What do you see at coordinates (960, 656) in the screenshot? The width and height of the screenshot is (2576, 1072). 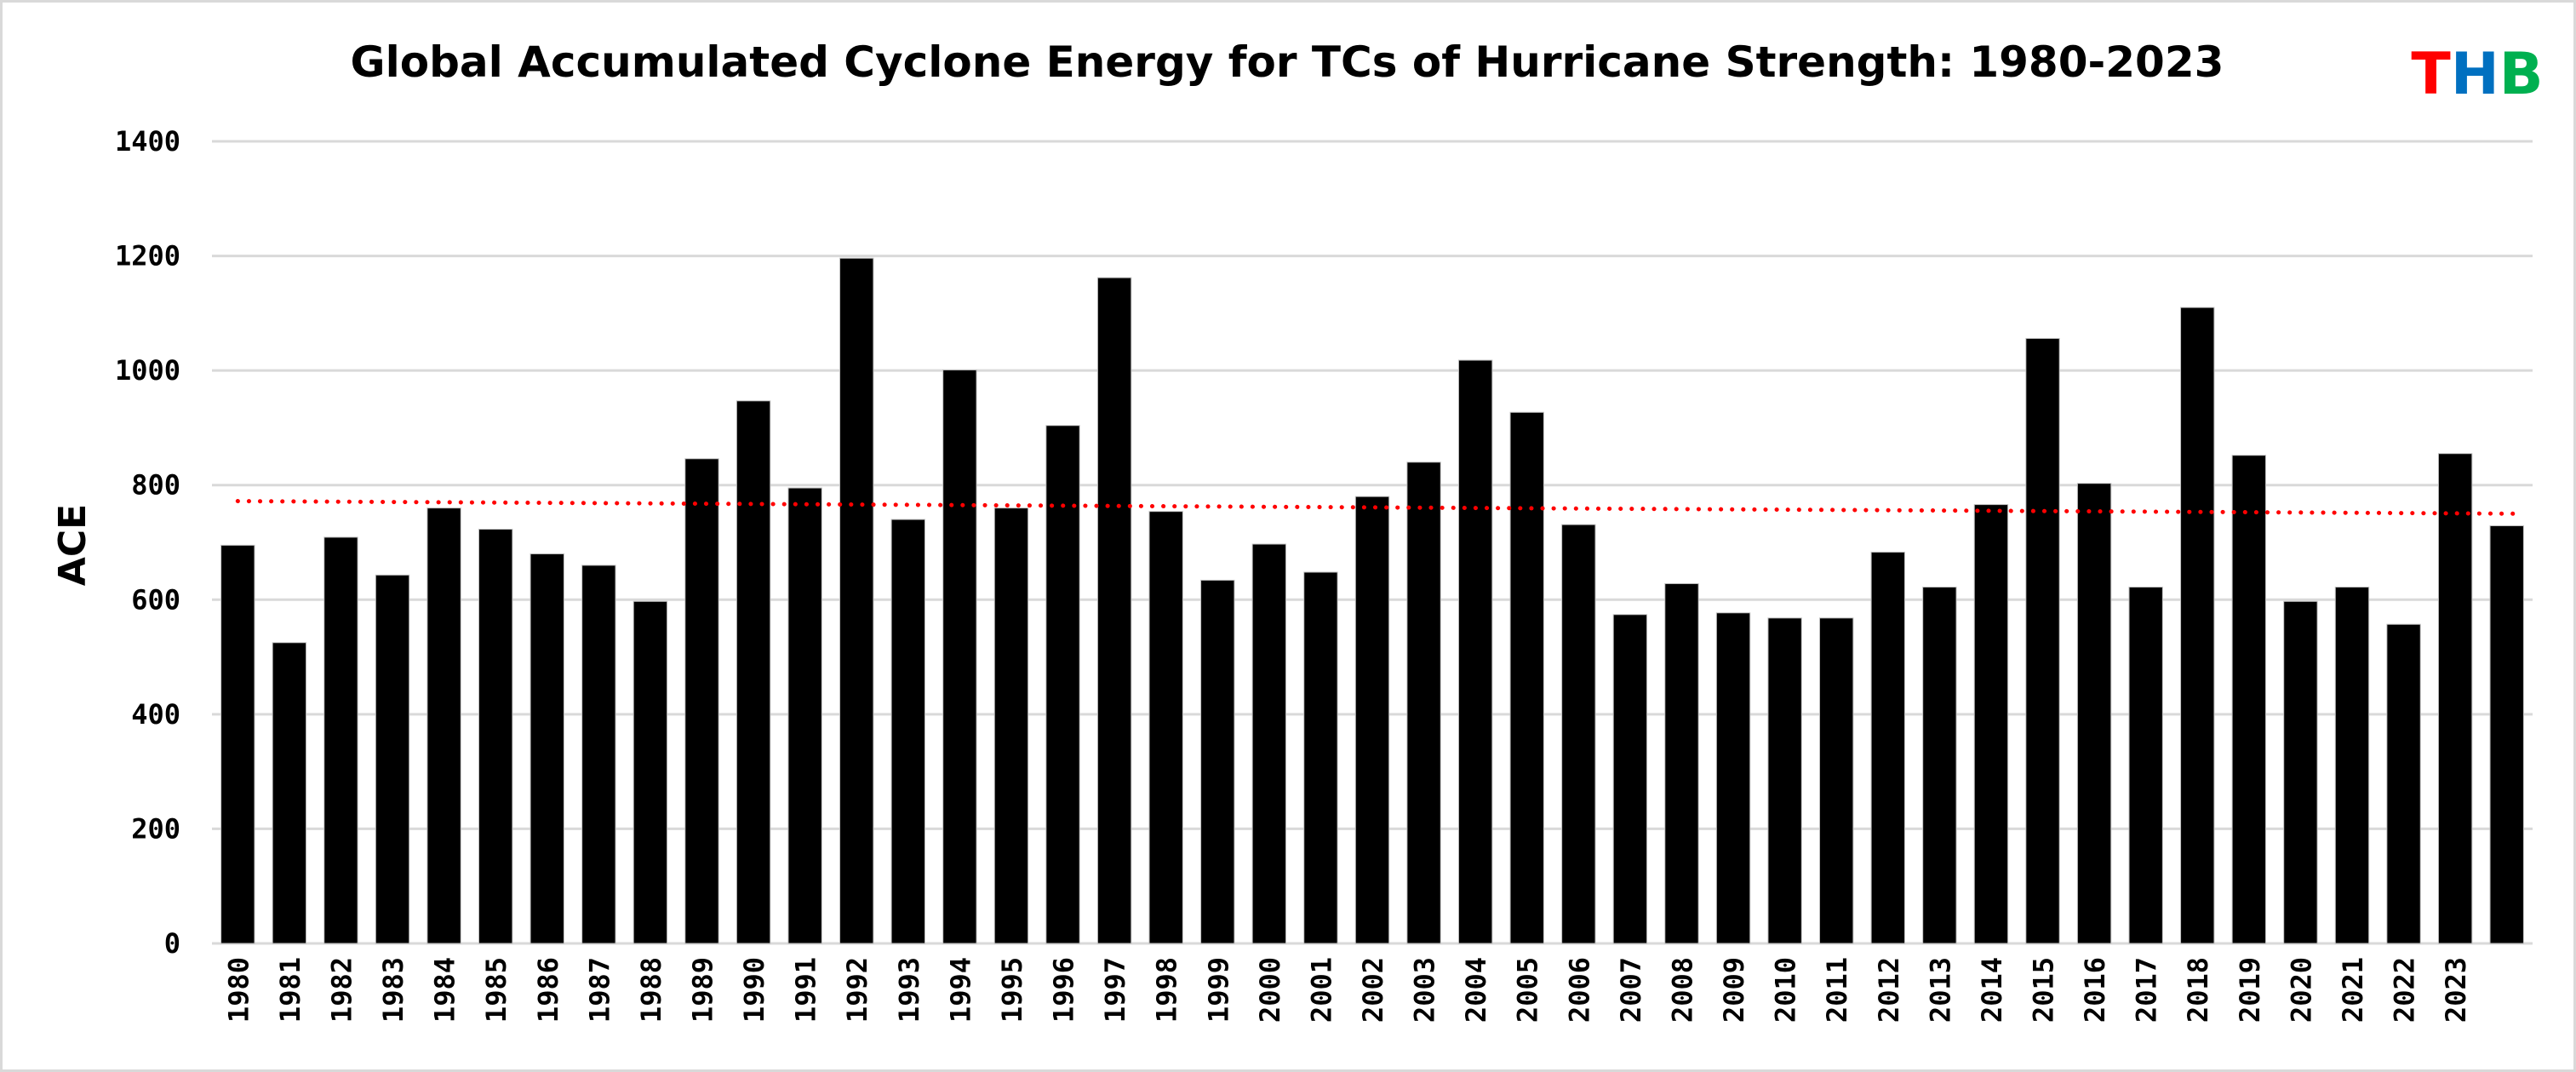 I see `bar-1994` at bounding box center [960, 656].